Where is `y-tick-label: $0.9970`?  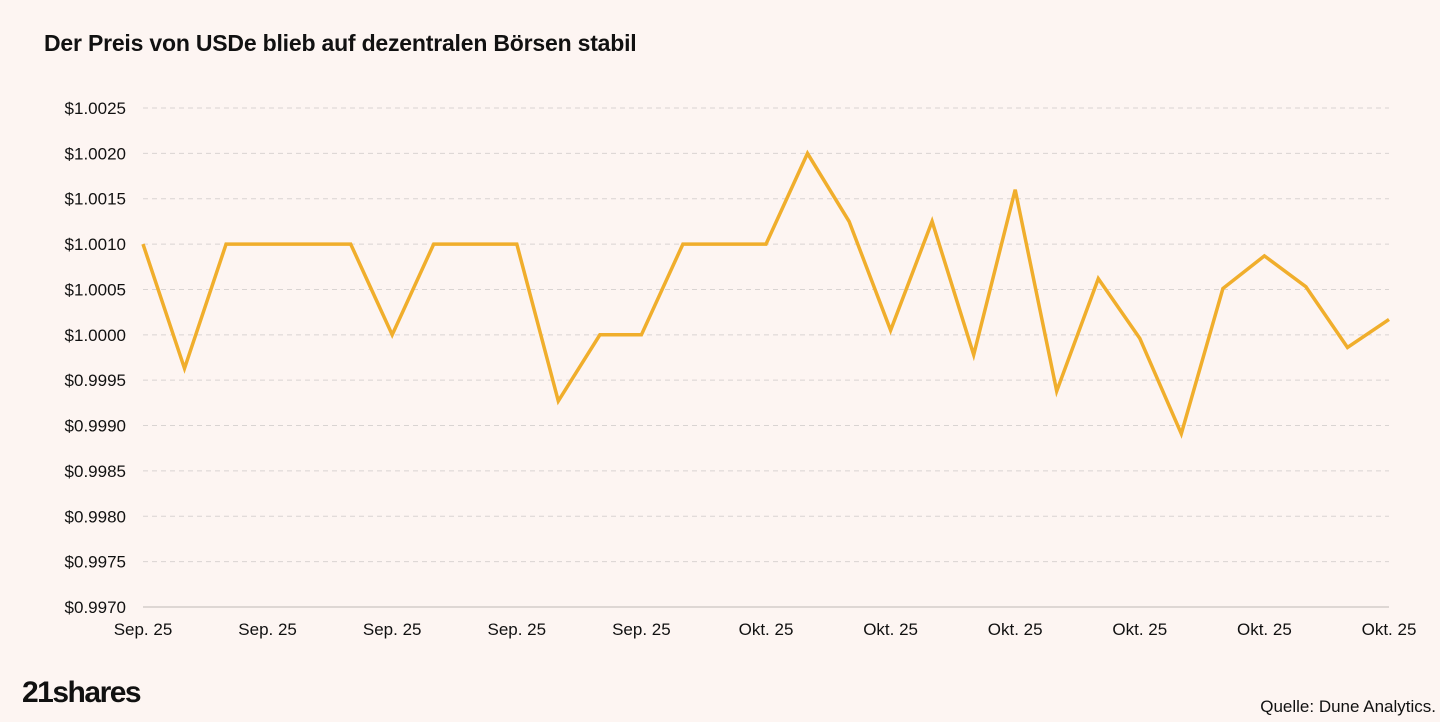 y-tick-label: $0.9970 is located at coordinates (95, 607).